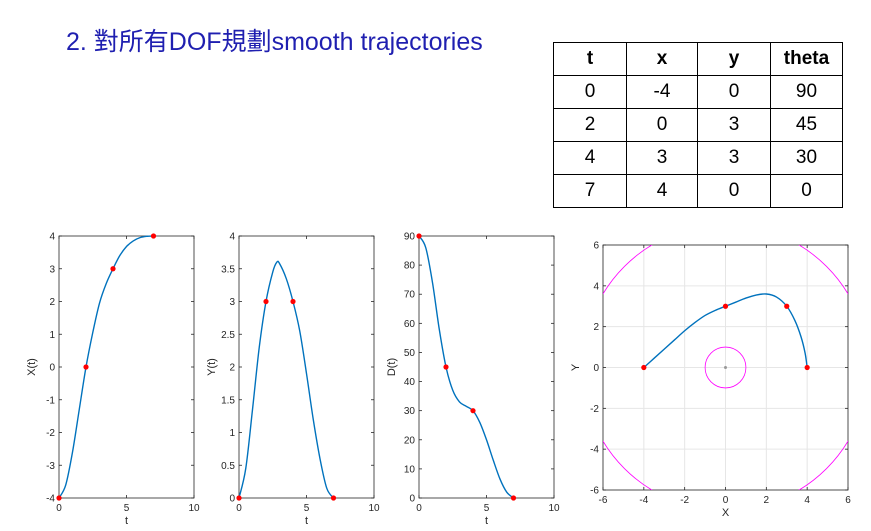  What do you see at coordinates (50, 466) in the screenshot?
I see `y-tick-label: -3` at bounding box center [50, 466].